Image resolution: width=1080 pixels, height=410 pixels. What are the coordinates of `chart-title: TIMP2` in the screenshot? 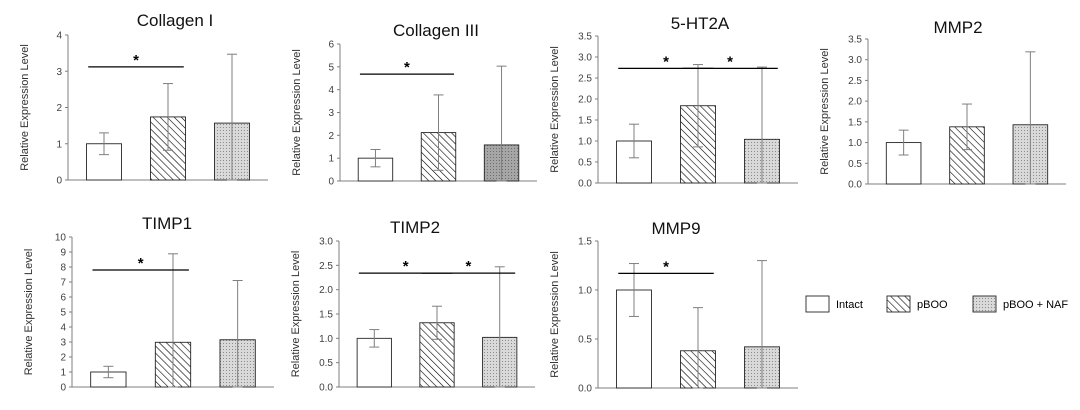 It's located at (415, 227).